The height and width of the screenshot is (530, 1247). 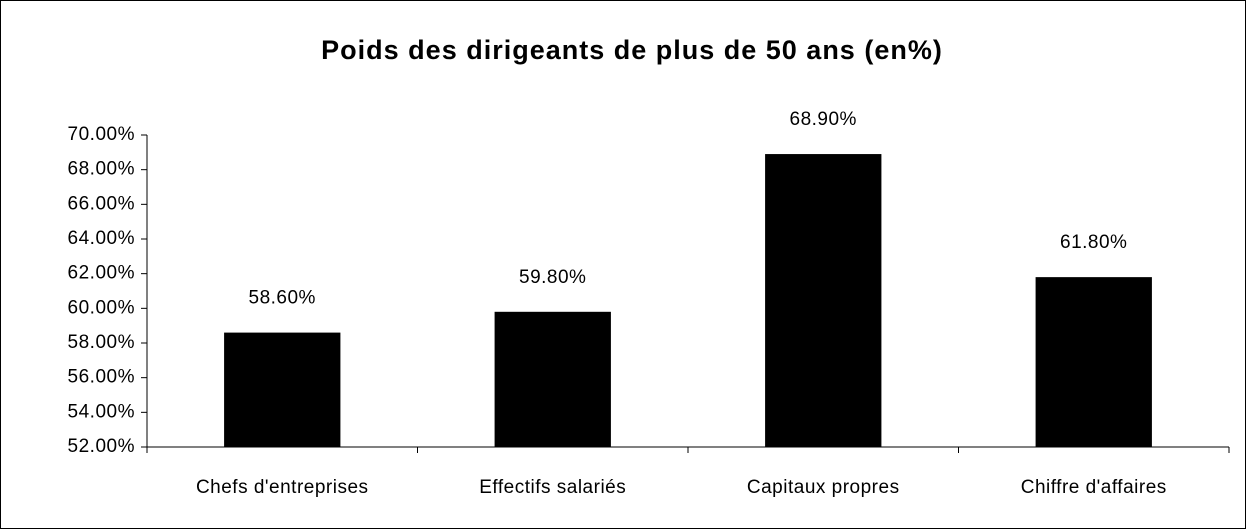 What do you see at coordinates (101, 203) in the screenshot?
I see `y-tick-label: 66.00%` at bounding box center [101, 203].